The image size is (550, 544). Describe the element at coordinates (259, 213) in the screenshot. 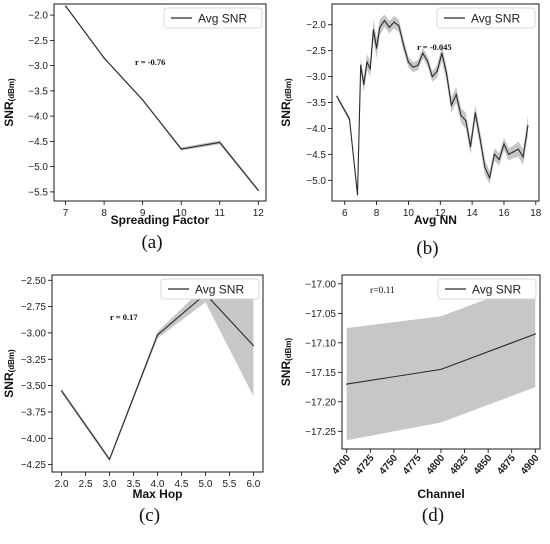

I see `x-tick-label: 12` at that location.